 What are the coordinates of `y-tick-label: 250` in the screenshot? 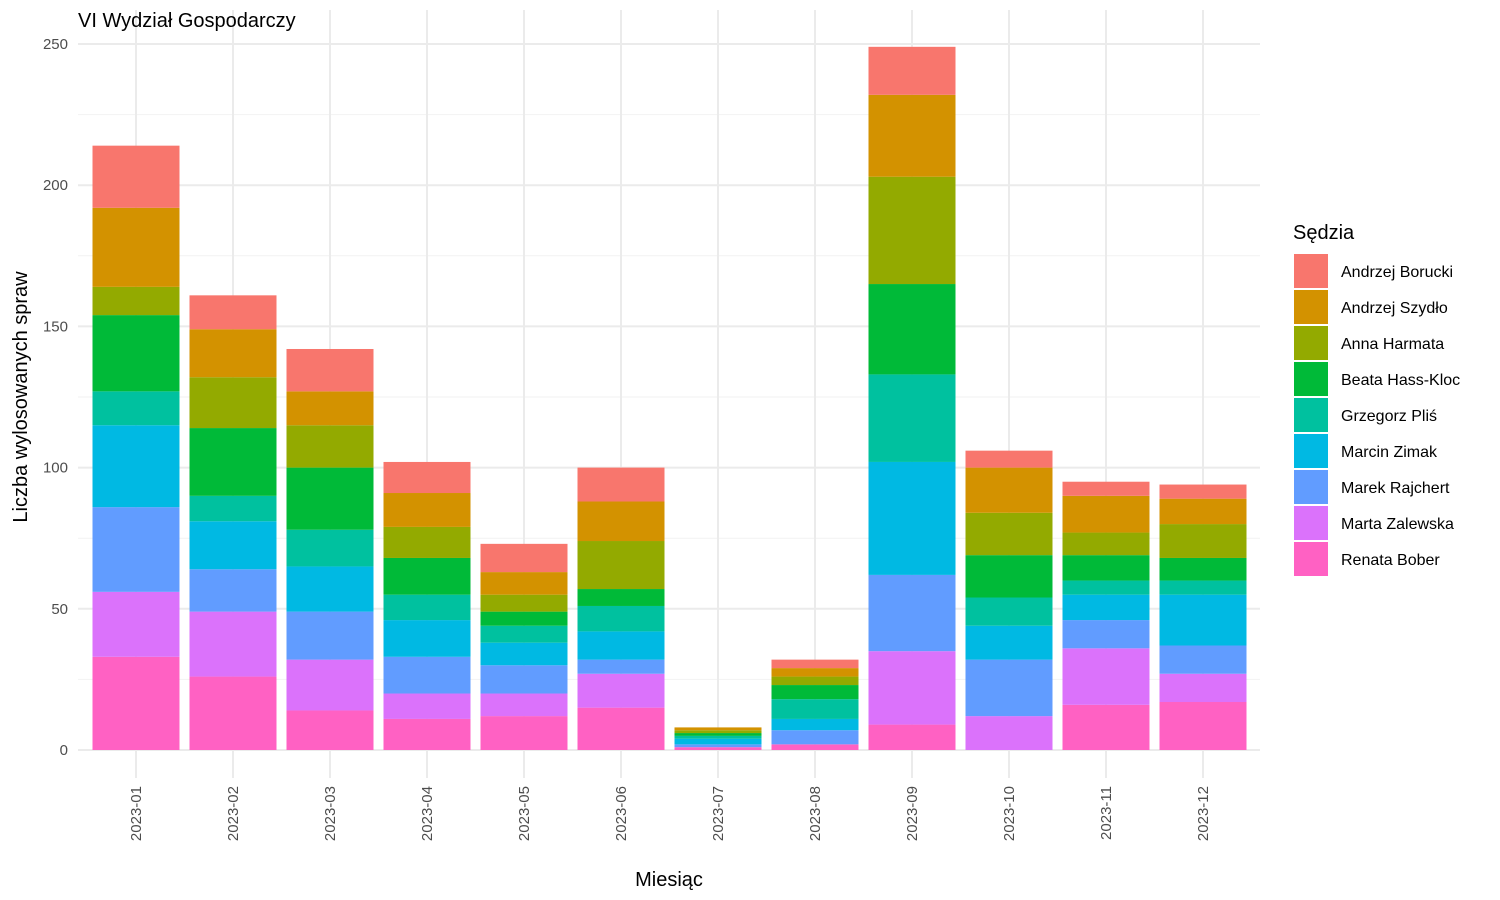 It's located at (55, 44).